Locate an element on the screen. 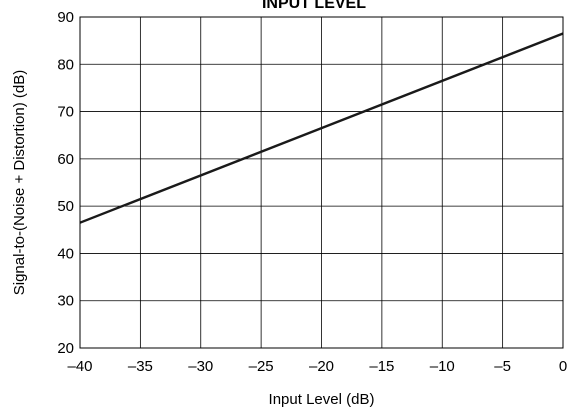 This screenshot has height=411, width=568. x-tick-label: –5 is located at coordinates (502, 366).